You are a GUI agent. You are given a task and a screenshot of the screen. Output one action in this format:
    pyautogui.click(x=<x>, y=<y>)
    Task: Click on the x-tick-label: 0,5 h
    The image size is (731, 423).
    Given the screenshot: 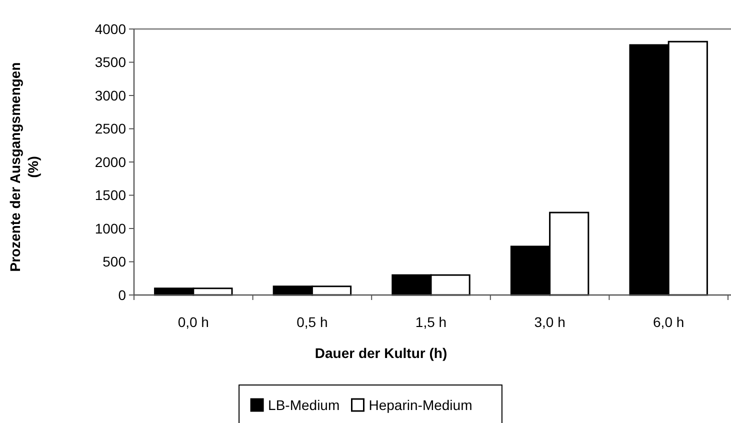 What is the action you would take?
    pyautogui.click(x=312, y=322)
    